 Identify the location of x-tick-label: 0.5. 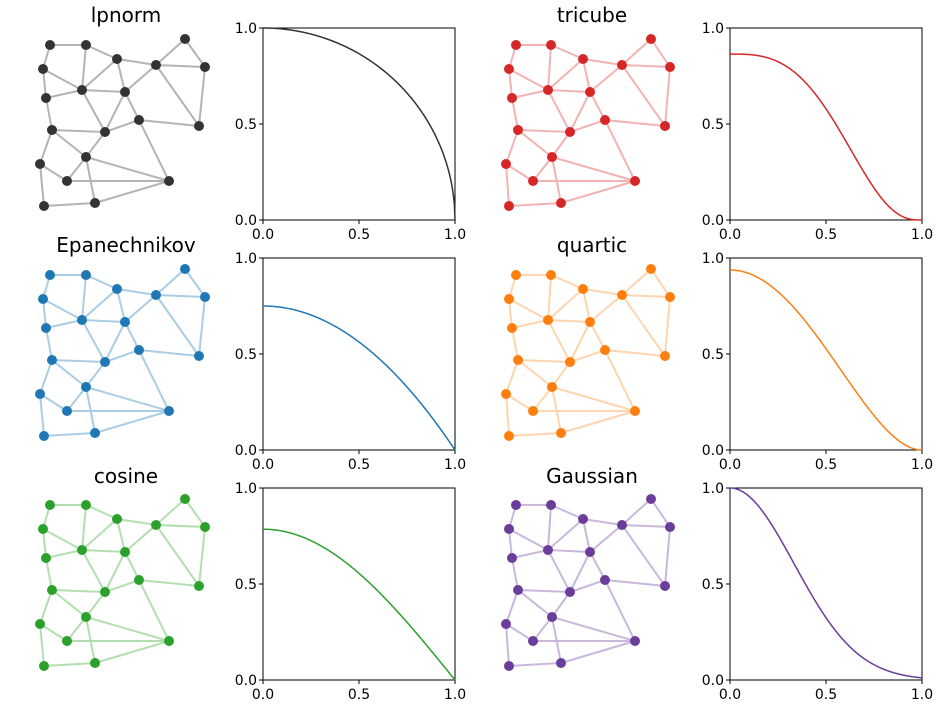
(359, 235).